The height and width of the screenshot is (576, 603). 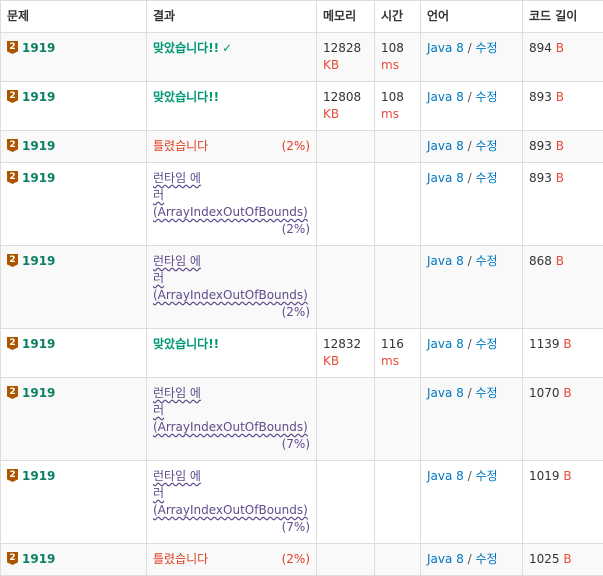 What do you see at coordinates (232, 57) in the screenshot?
I see `result-cell: 맞았습니다!!✓` at bounding box center [232, 57].